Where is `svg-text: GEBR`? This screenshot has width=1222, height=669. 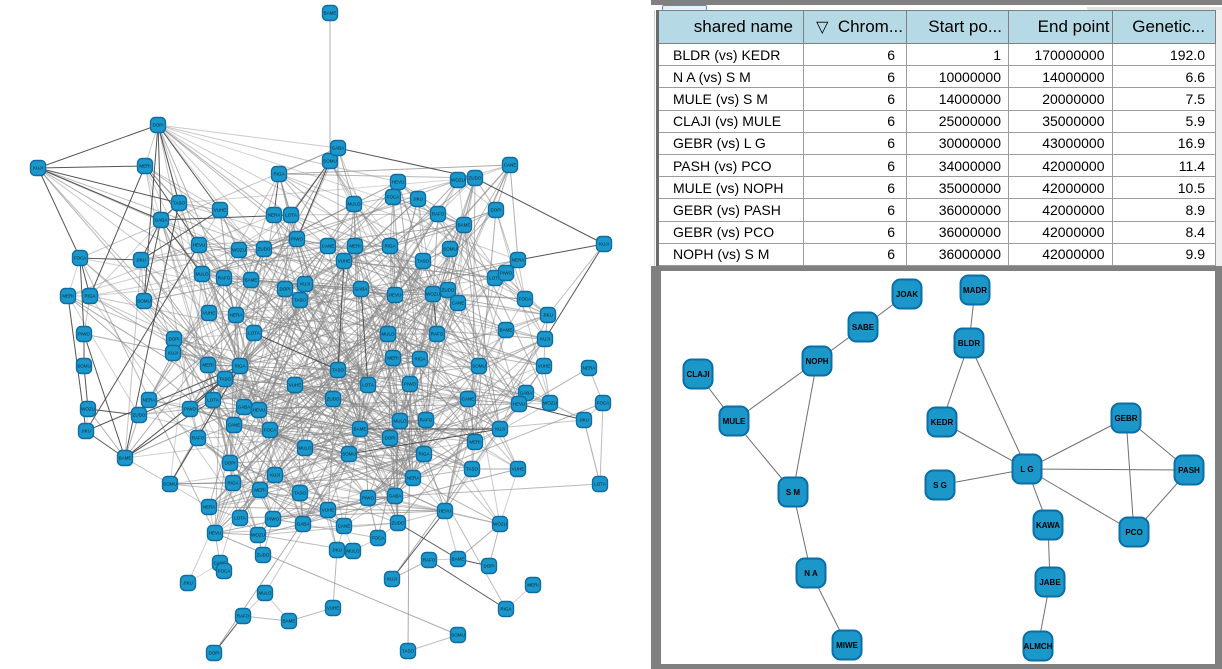 svg-text: GEBR is located at coordinates (1125, 418).